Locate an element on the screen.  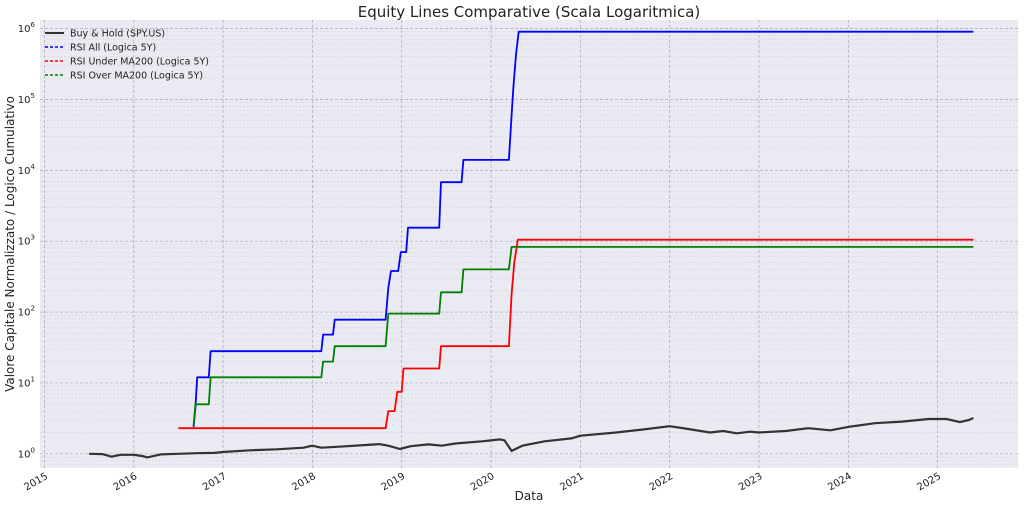
legend-label: RSI All (Logica 5Y) is located at coordinates (113, 48).